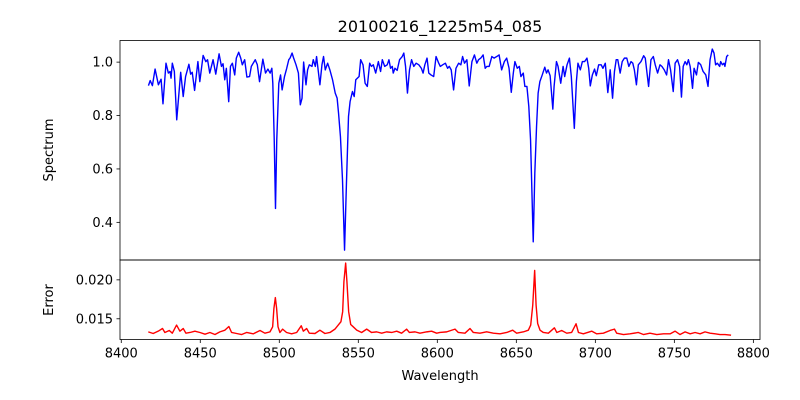 The height and width of the screenshot is (400, 800). I want to click on error-series-line, so click(440, 299).